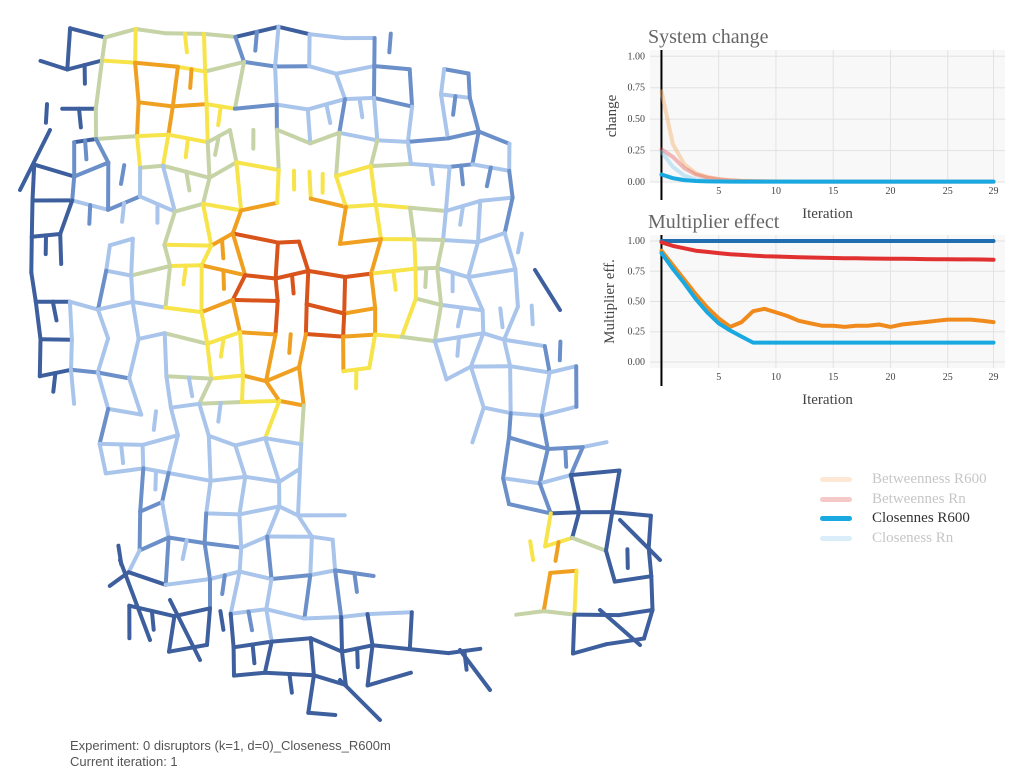 The height and width of the screenshot is (773, 1020). Describe the element at coordinates (890, 191) in the screenshot. I see `x-tick-label: 20` at that location.